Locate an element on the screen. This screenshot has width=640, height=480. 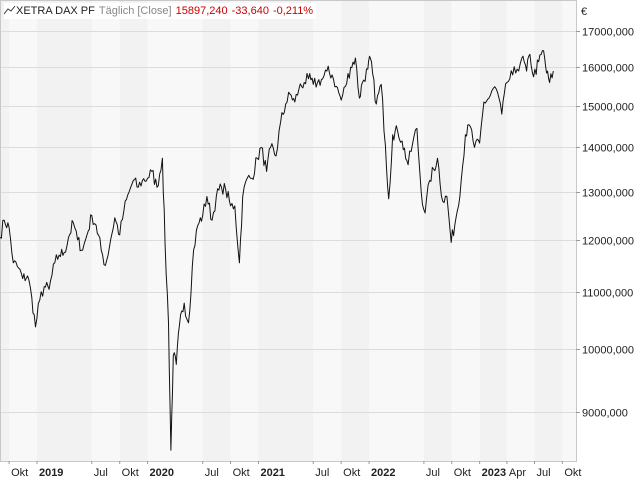
y-tick-label: 9000,000 is located at coordinates (605, 414).